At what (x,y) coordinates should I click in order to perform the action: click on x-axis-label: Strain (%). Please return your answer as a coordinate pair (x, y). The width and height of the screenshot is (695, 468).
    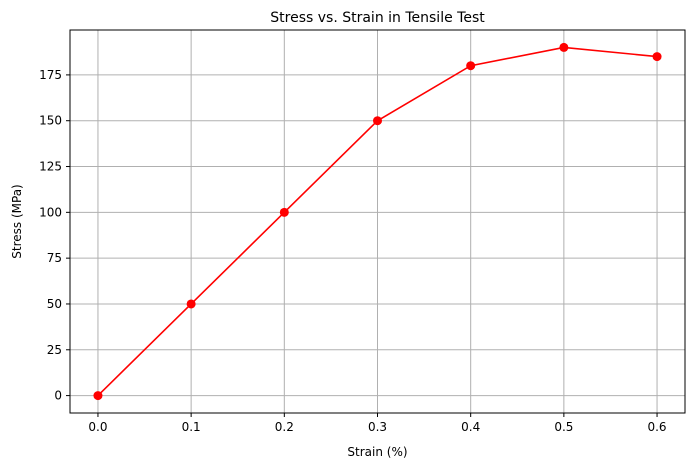
    Looking at the image, I should click on (377, 452).